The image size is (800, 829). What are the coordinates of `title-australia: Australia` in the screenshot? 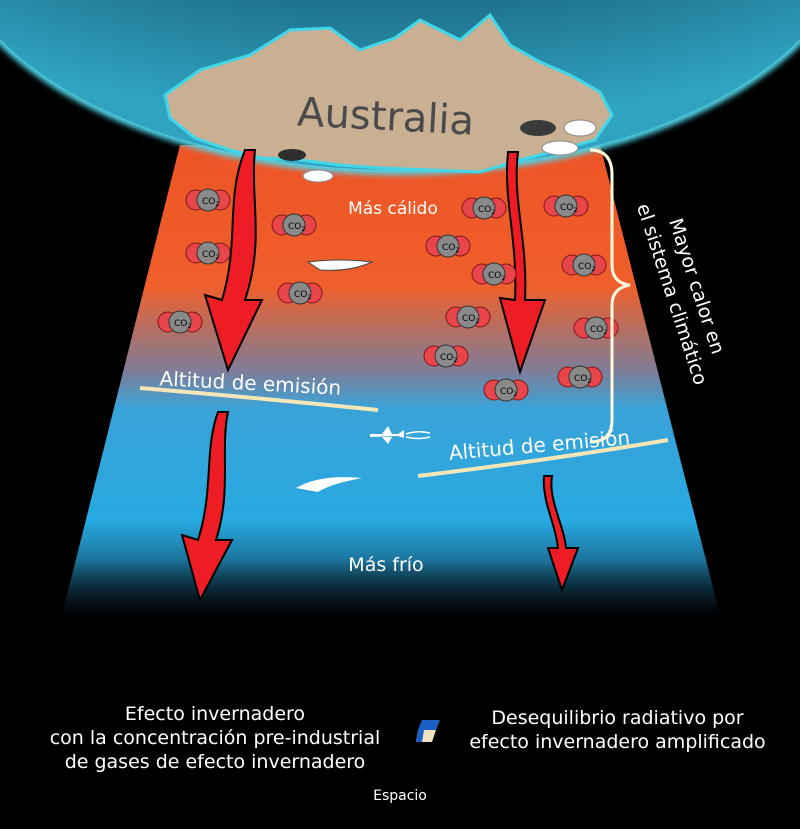 It's located at (385, 116).